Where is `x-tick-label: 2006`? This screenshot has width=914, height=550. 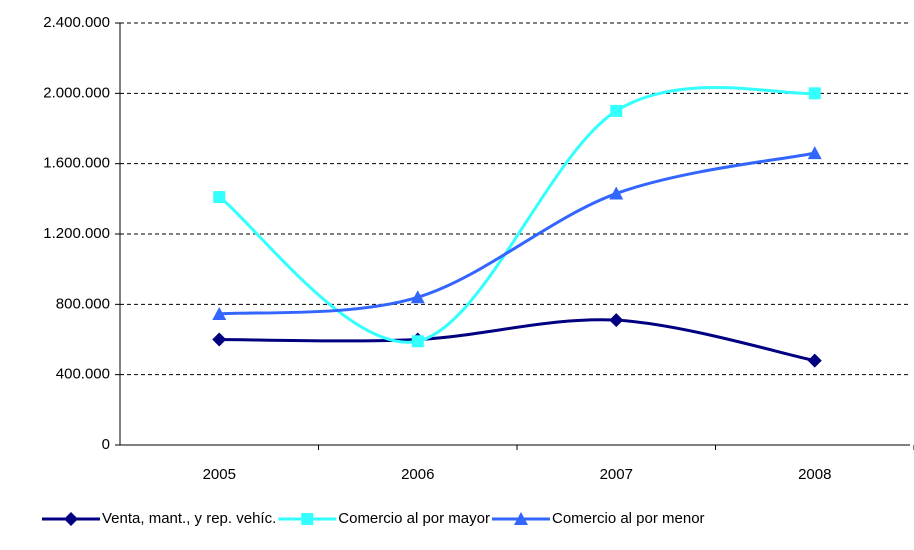
x-tick-label: 2006 is located at coordinates (417, 474).